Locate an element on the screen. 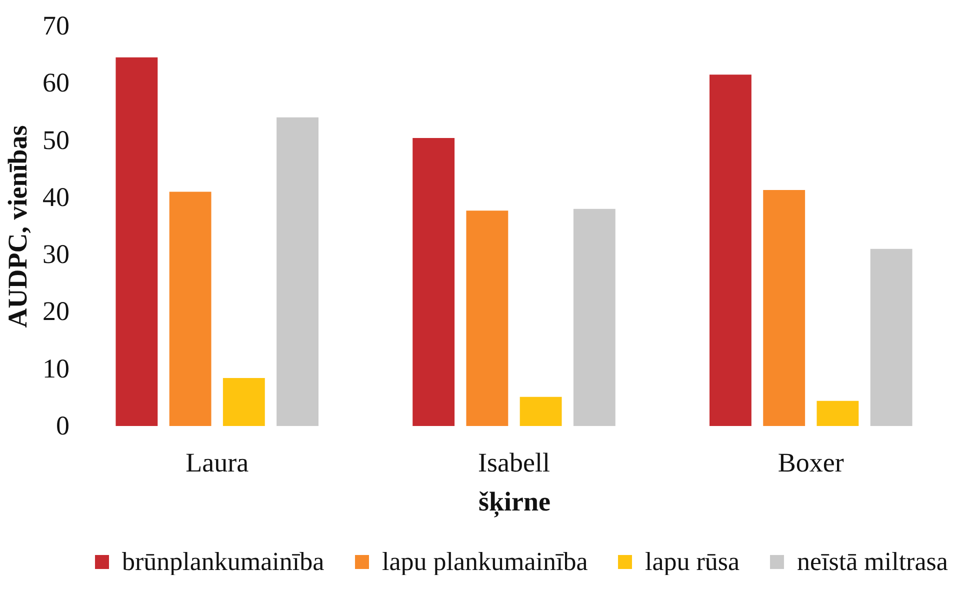 This screenshot has height=593, width=968. y-tick-label: 70 is located at coordinates (56, 25).